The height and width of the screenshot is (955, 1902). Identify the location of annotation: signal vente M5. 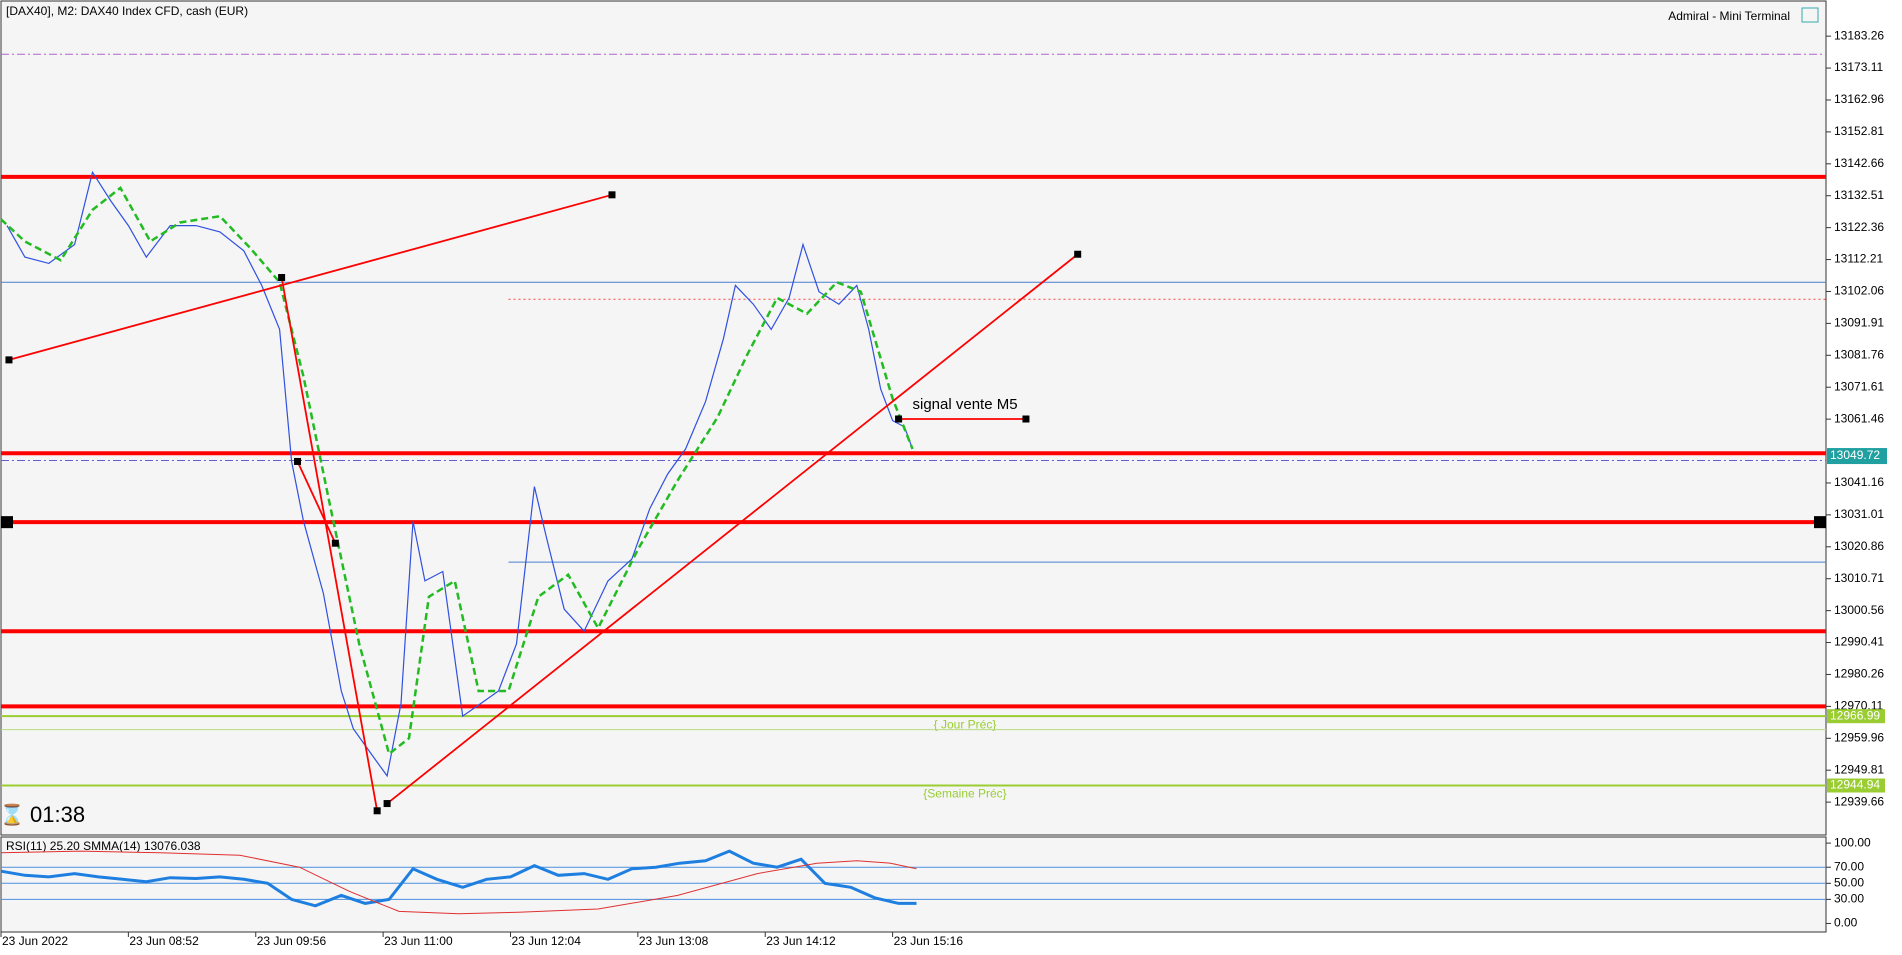
(965, 404).